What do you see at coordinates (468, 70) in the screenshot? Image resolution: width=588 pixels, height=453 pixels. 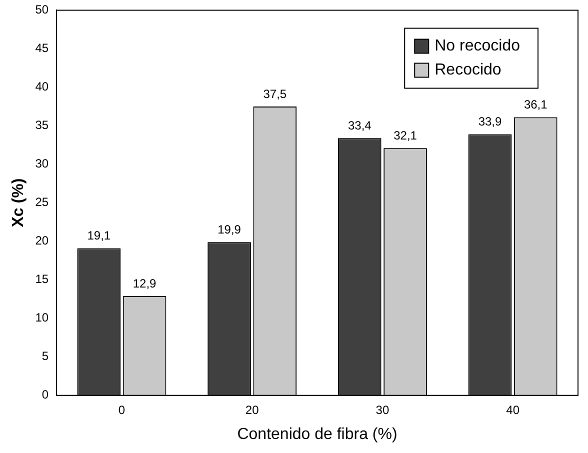 I see `legend-label: Recocido` at bounding box center [468, 70].